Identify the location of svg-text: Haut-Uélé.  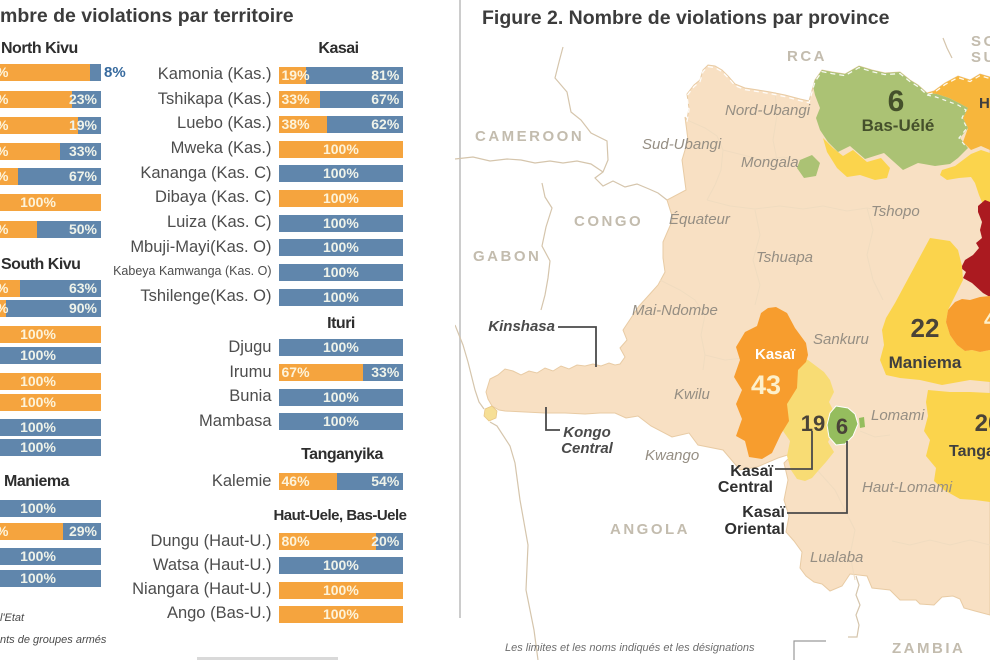
(984, 103).